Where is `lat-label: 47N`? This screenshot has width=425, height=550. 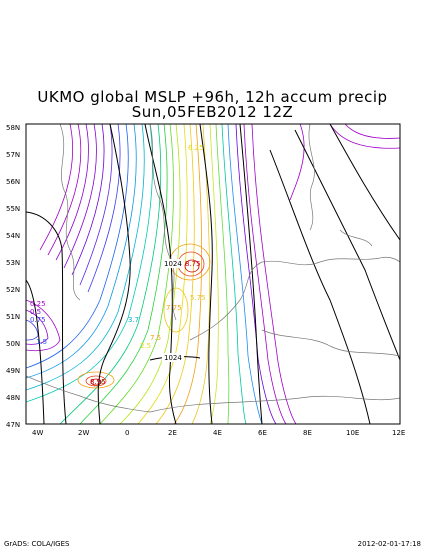 lat-label: 47N is located at coordinates (13, 425).